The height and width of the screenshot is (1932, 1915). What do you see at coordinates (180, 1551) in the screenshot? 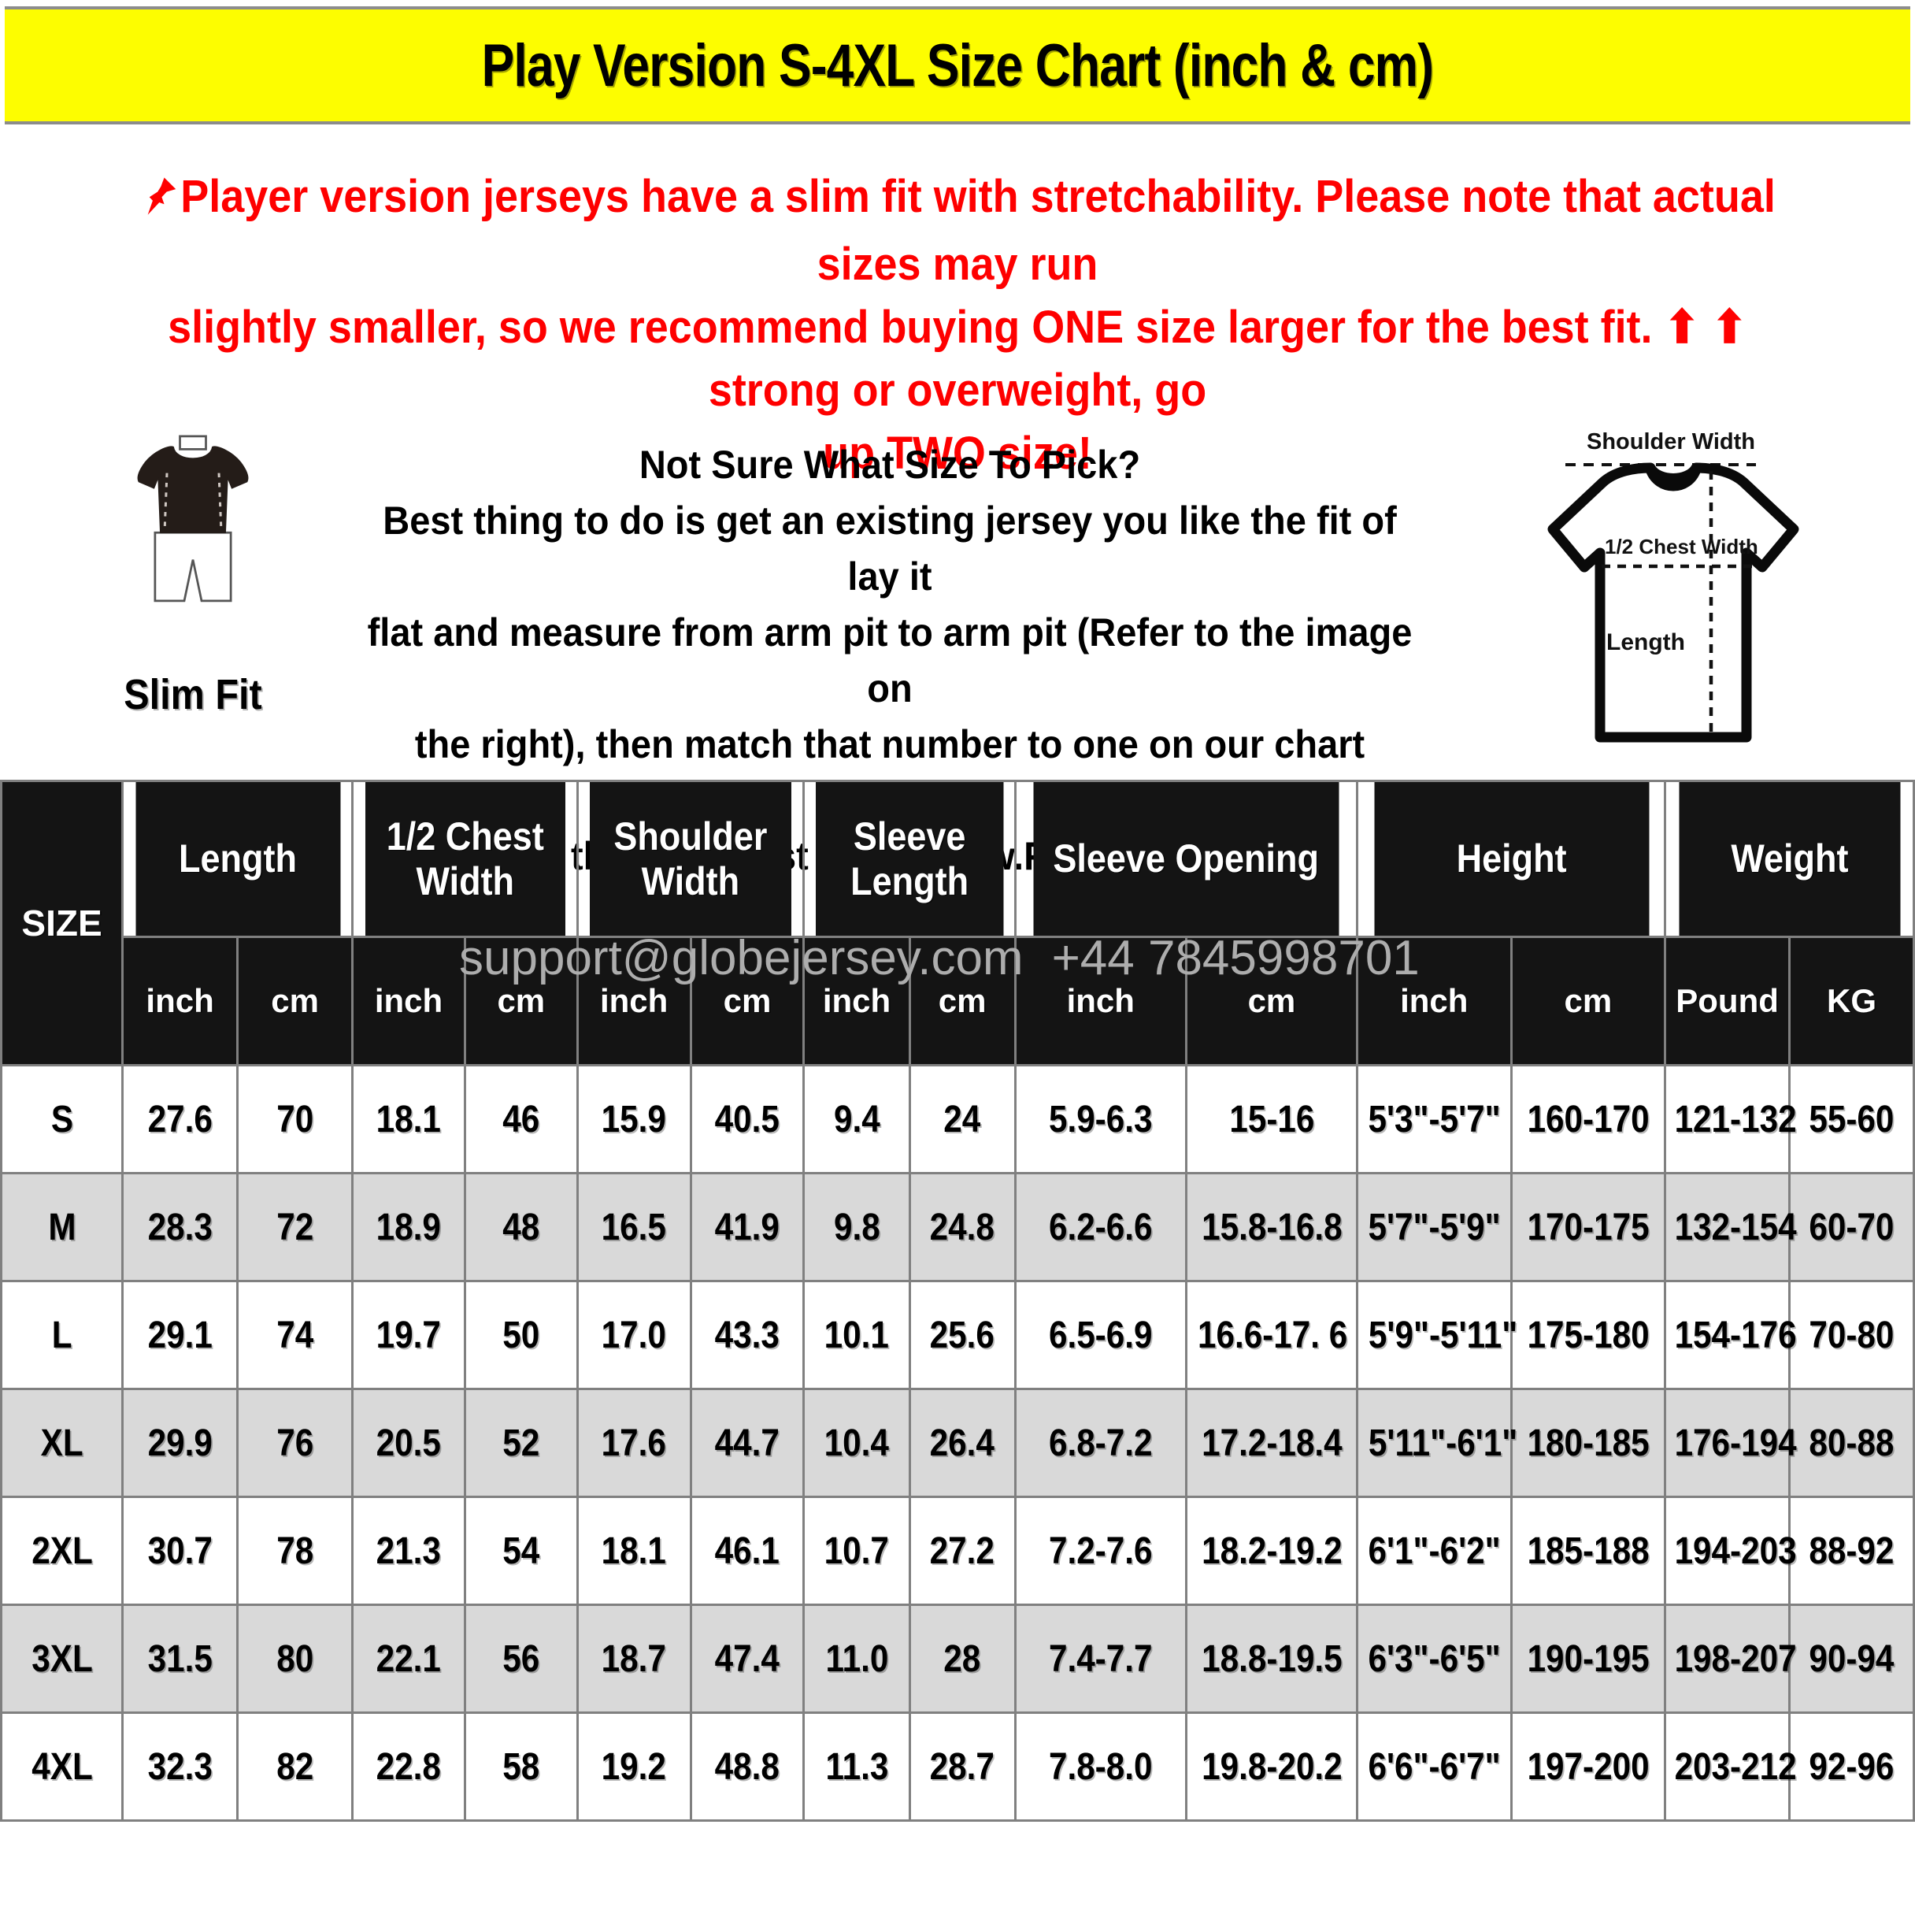
I see `cell-value: 30.7` at bounding box center [180, 1551].